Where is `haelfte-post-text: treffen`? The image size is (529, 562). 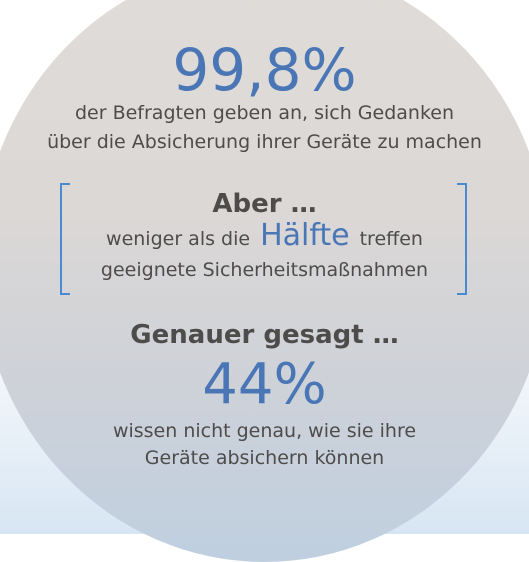
haelfte-post-text: treffen is located at coordinates (391, 239).